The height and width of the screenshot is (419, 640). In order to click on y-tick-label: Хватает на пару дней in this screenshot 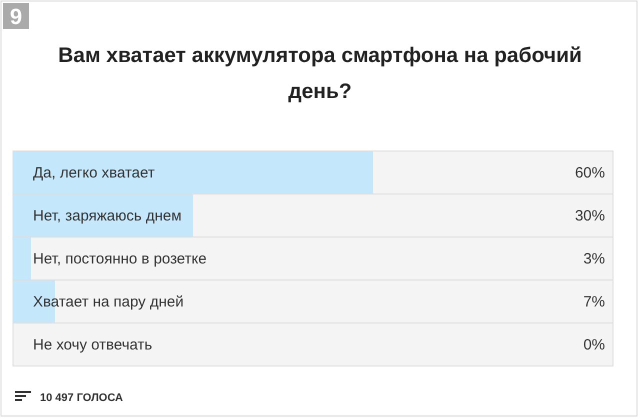, I will do `click(108, 302)`.